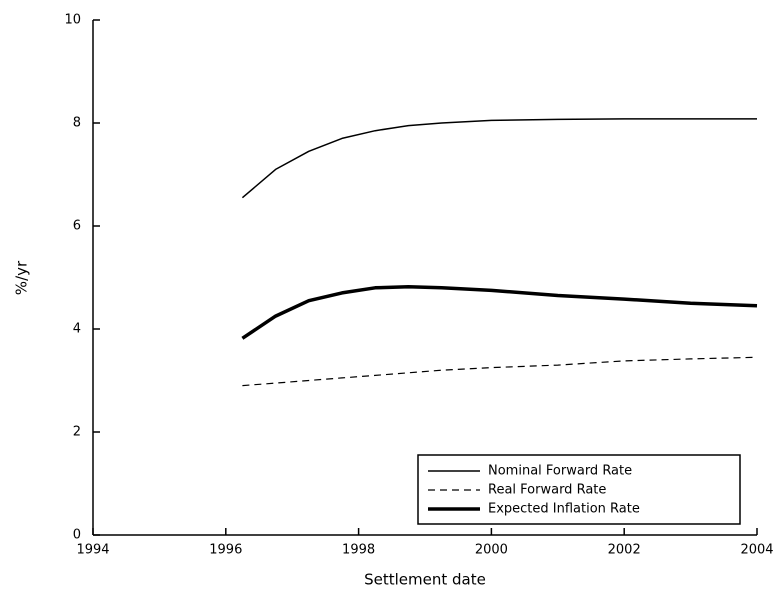  What do you see at coordinates (547, 490) in the screenshot?
I see `legend-label: Real Forward Rate` at bounding box center [547, 490].